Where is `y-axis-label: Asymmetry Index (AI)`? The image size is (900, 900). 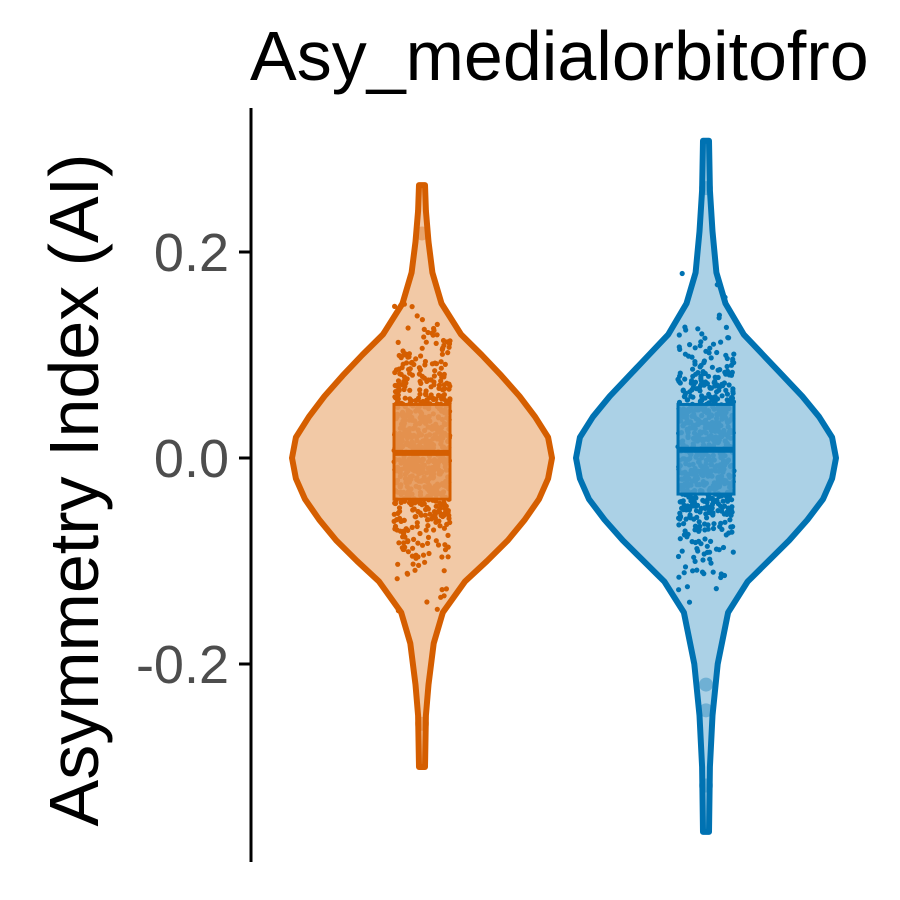 y-axis-label: Asymmetry Index (AI) is located at coordinates (74, 490).